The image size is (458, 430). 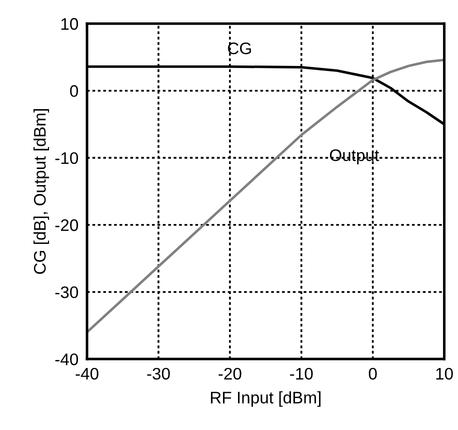 What do you see at coordinates (239, 48) in the screenshot?
I see `series-label: CG` at bounding box center [239, 48].